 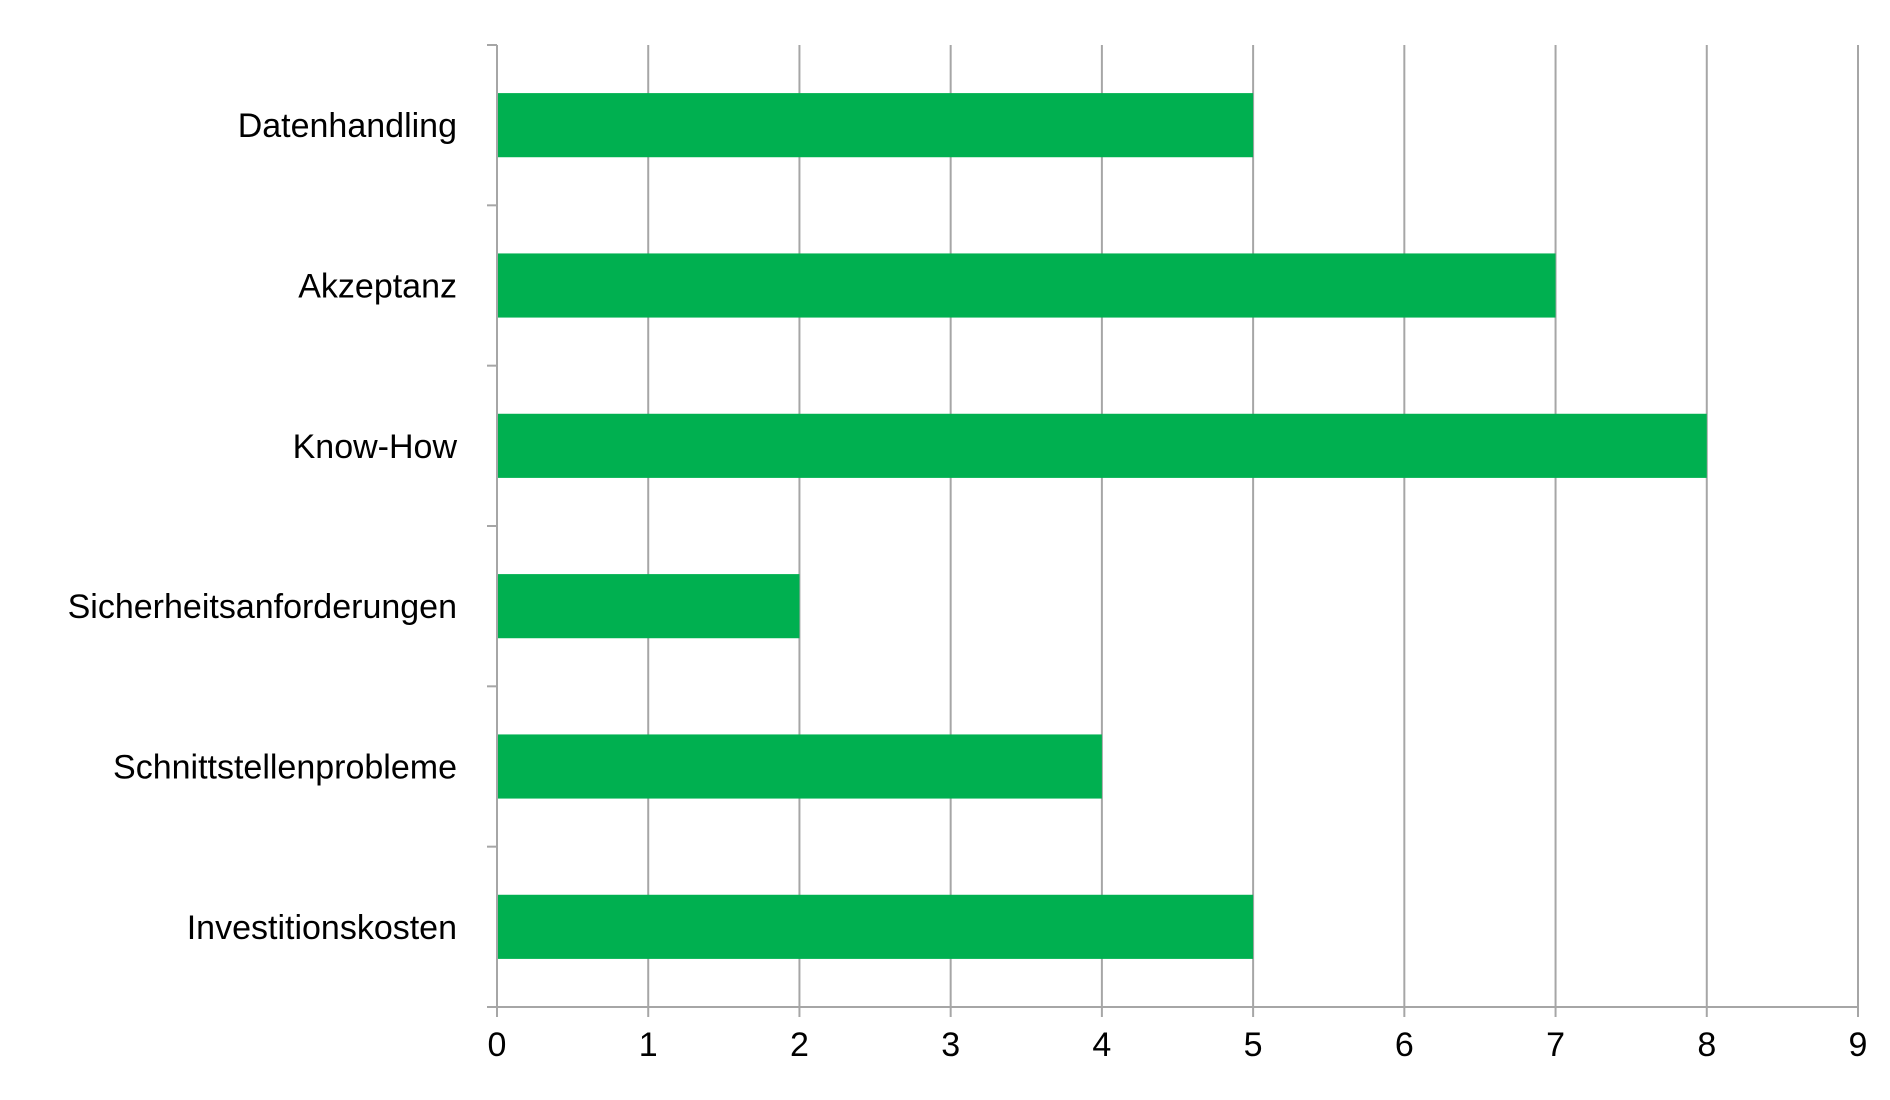 What do you see at coordinates (262, 607) in the screenshot?
I see `category-label: Sicherheitsanforderungen` at bounding box center [262, 607].